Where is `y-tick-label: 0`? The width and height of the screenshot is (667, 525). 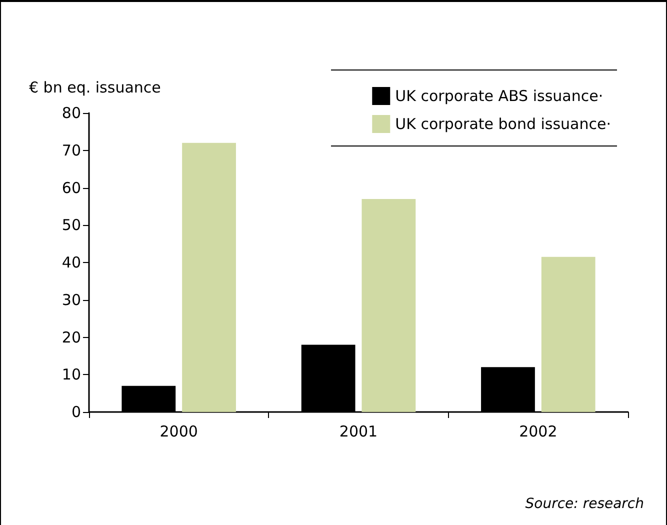 y-tick-label: 0 is located at coordinates (76, 412).